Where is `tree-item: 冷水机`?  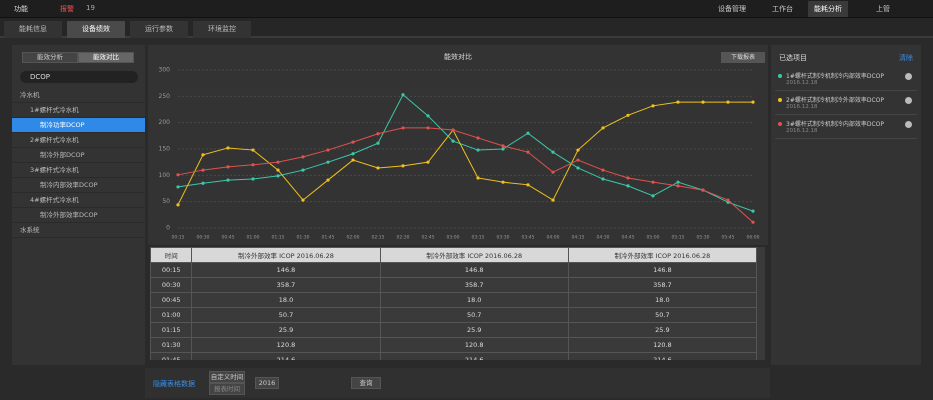 tree-item: 冷水机 is located at coordinates (78, 95).